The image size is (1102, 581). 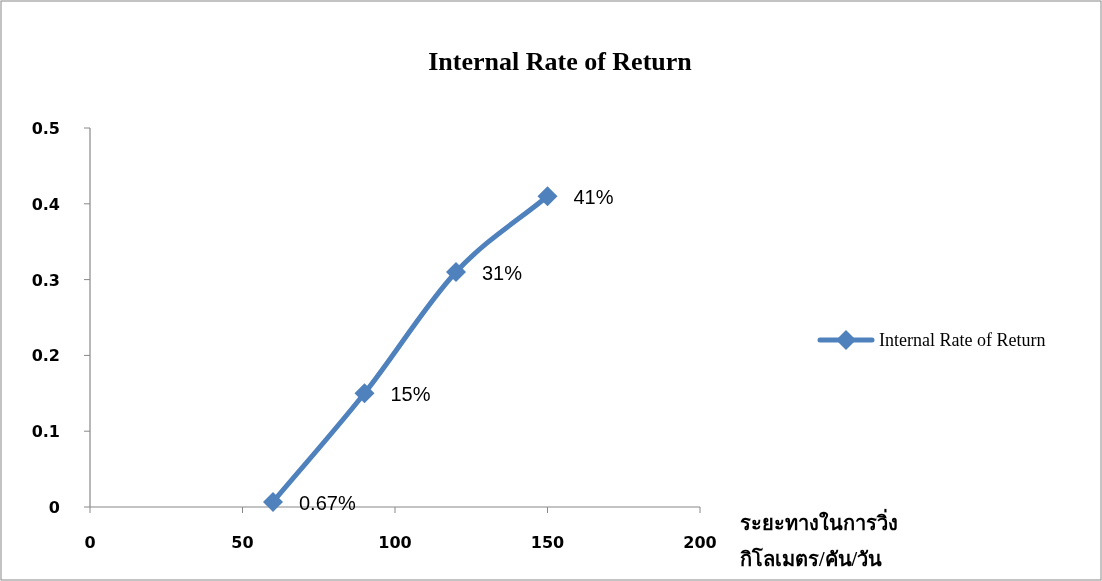 I want to click on chart-title: Internal Rate of Return, so click(x=560, y=61).